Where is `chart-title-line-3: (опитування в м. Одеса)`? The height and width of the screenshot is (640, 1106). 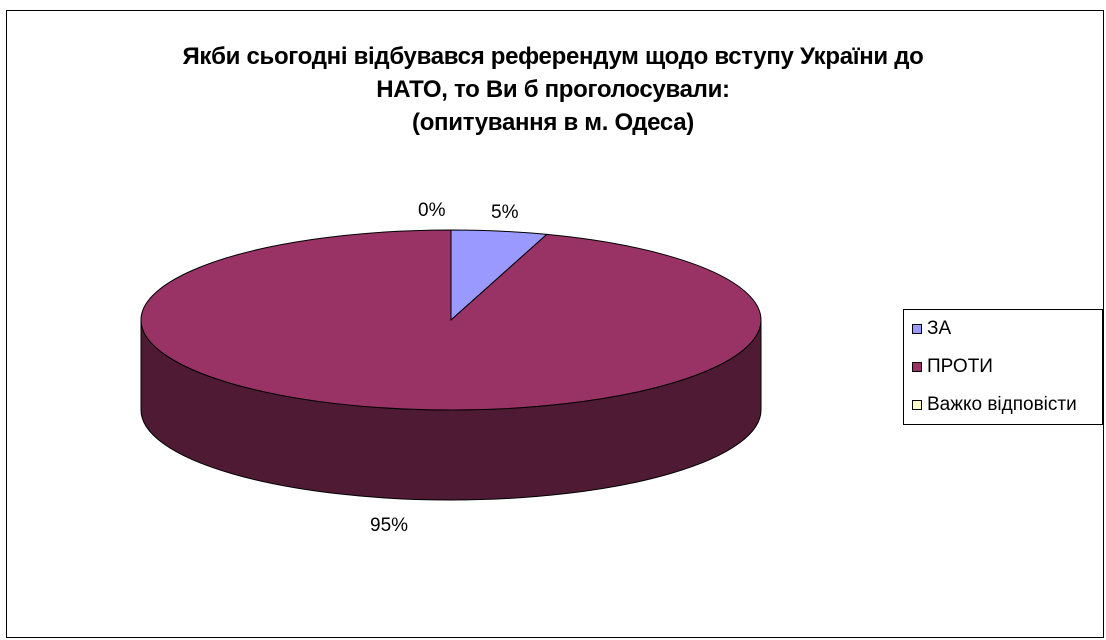 chart-title-line-3: (опитування в м. Одеса) is located at coordinates (553, 122).